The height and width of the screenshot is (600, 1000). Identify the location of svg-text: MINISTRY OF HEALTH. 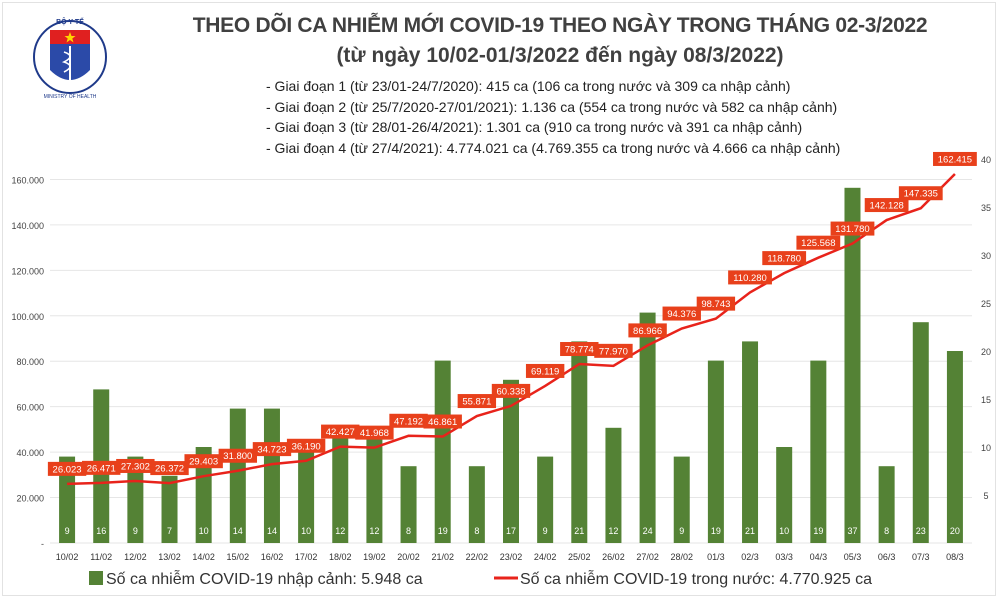
(70, 97).